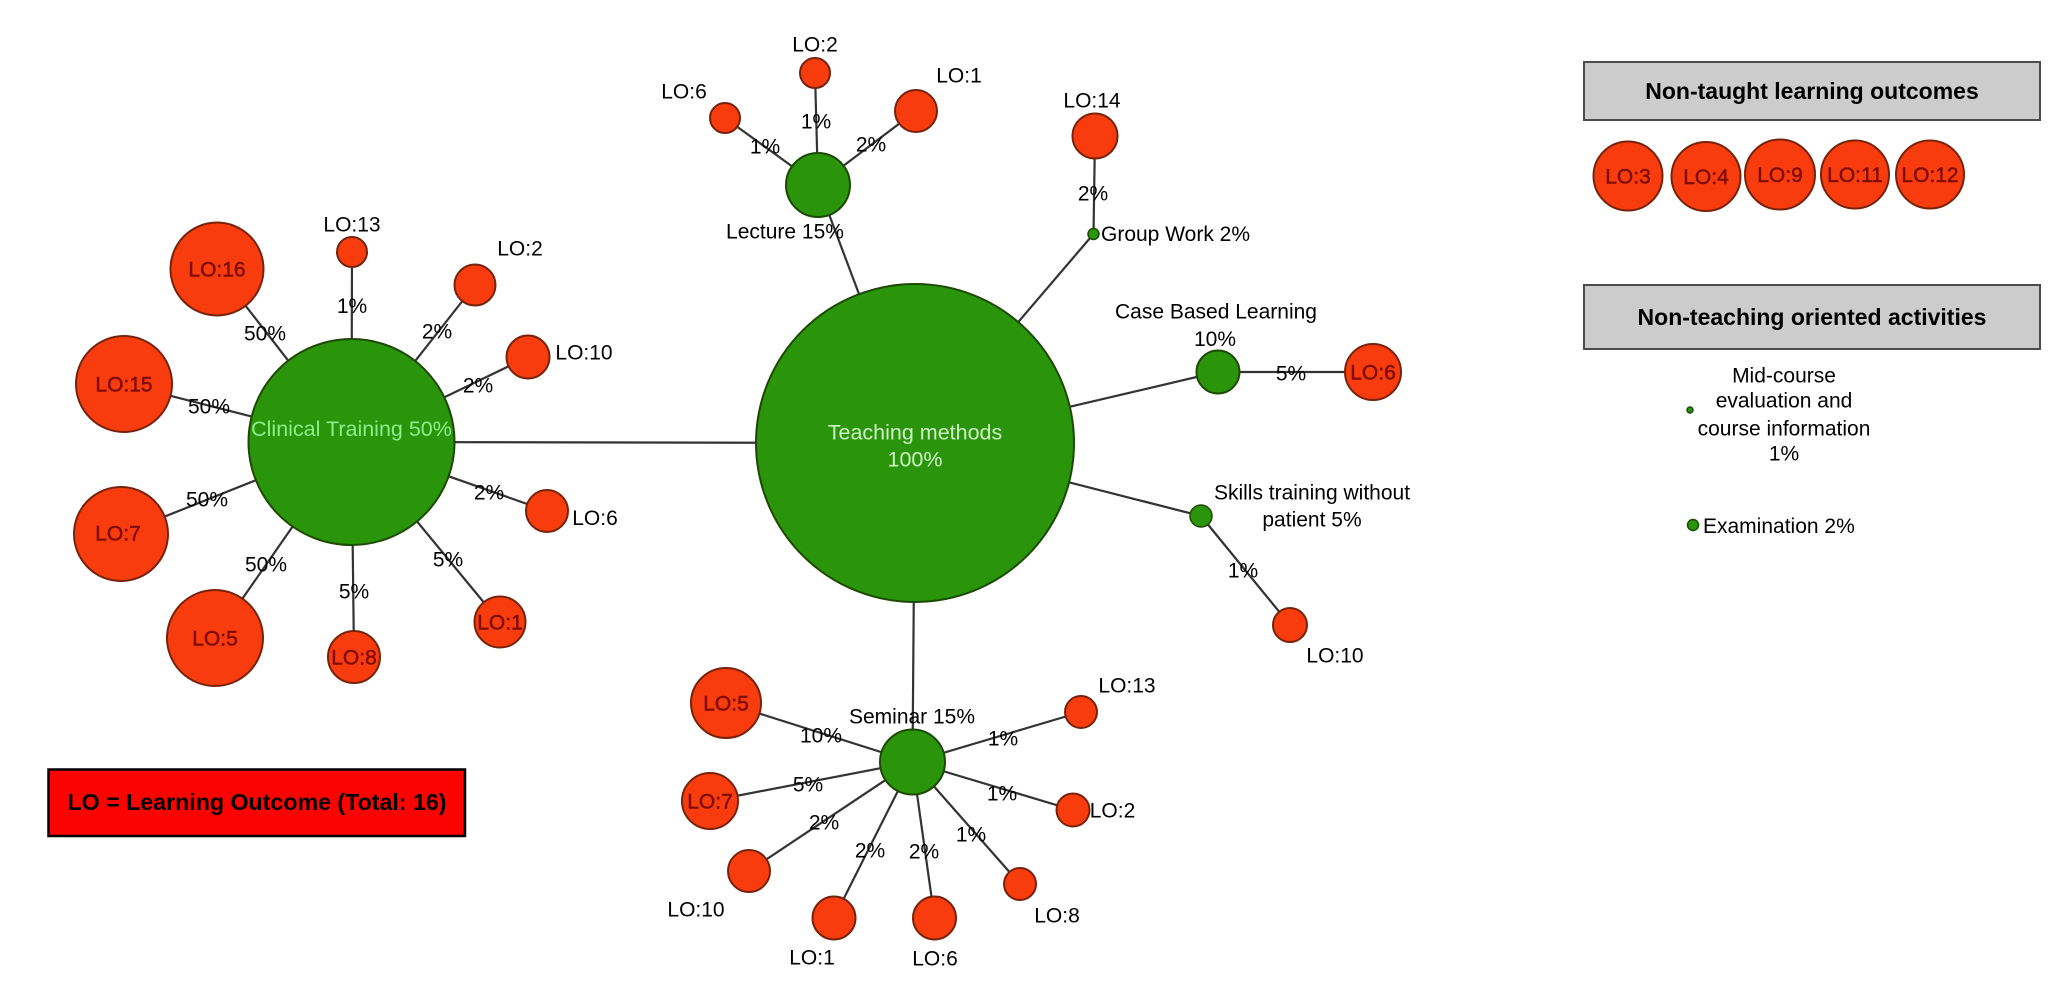 The height and width of the screenshot is (1001, 2059). What do you see at coordinates (912, 717) in the screenshot?
I see `svg-text: Seminar 15%` at bounding box center [912, 717].